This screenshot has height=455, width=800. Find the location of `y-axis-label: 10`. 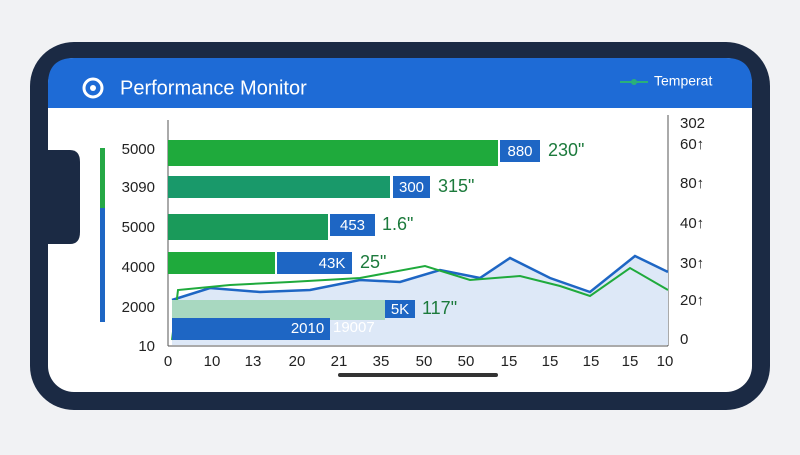

y-axis-label: 10 is located at coordinates (146, 346).